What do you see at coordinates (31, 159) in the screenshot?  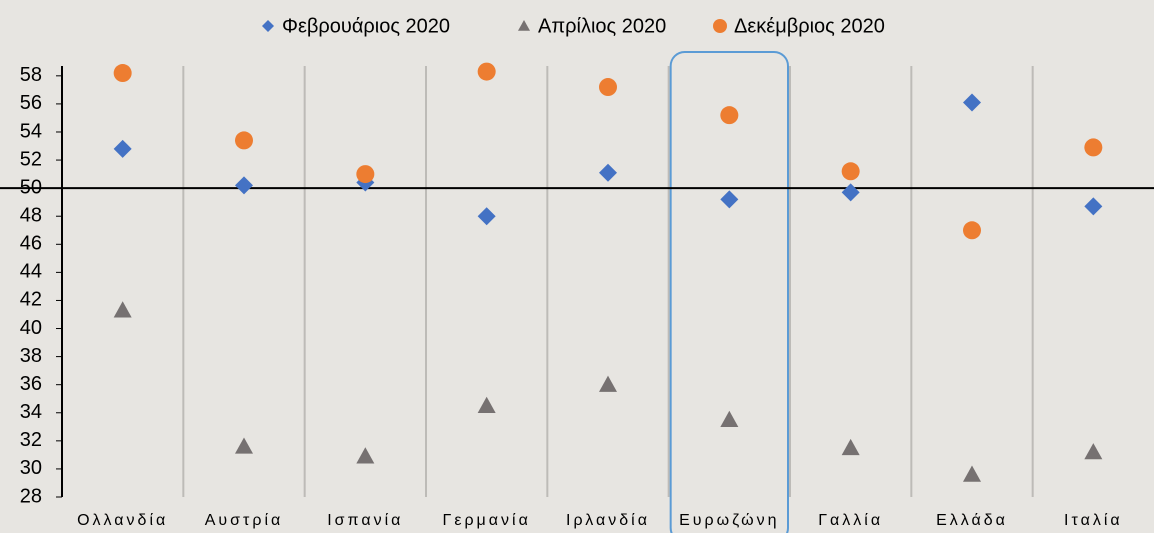 I see `y-tick-label: 52` at bounding box center [31, 159].